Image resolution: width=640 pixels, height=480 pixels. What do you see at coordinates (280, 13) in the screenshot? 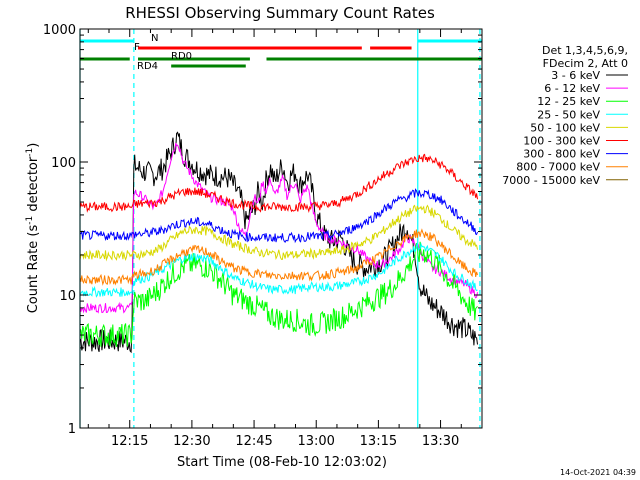
I see `chart-title: RHESSI Observing Summary Count Rates` at bounding box center [280, 13].